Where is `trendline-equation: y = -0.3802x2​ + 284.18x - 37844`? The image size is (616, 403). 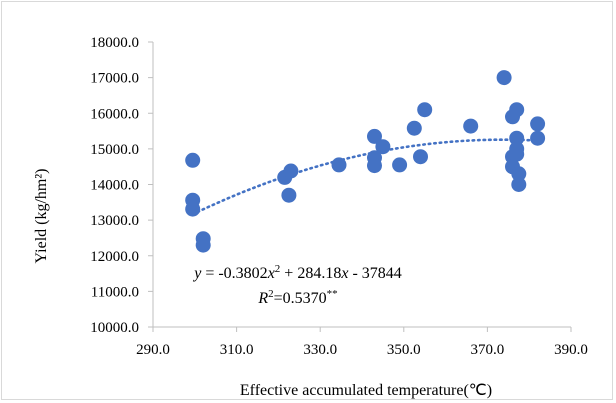 trendline-equation: y = -0.3802x2​ + 284.18x - 37844 is located at coordinates (297, 272).